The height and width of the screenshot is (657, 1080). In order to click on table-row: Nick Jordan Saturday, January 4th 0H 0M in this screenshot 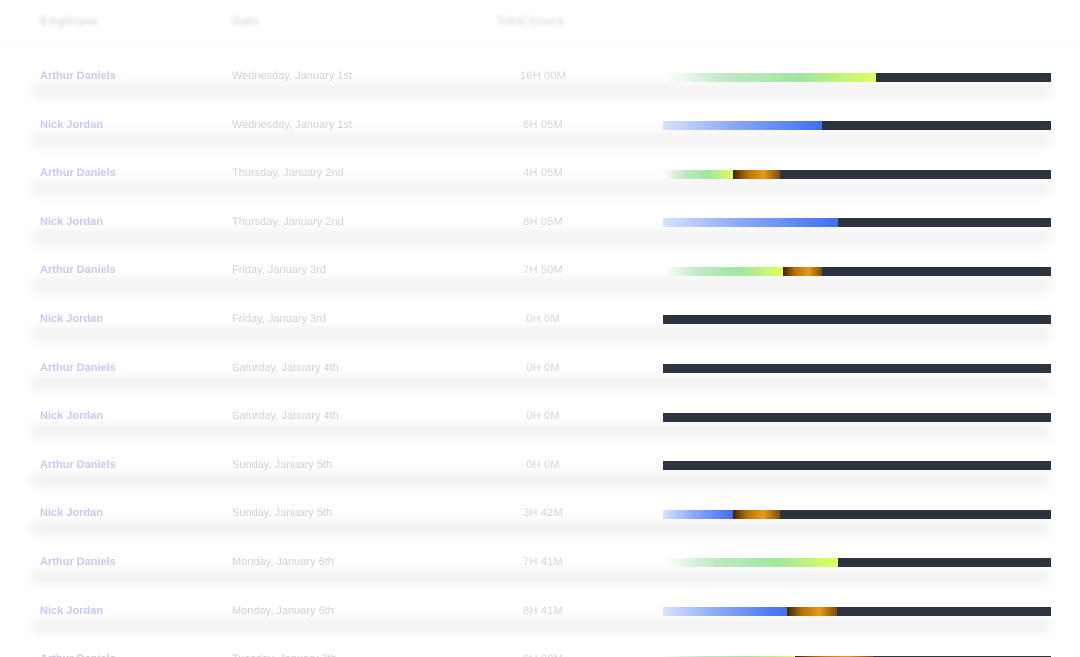, I will do `click(540, 416)`.